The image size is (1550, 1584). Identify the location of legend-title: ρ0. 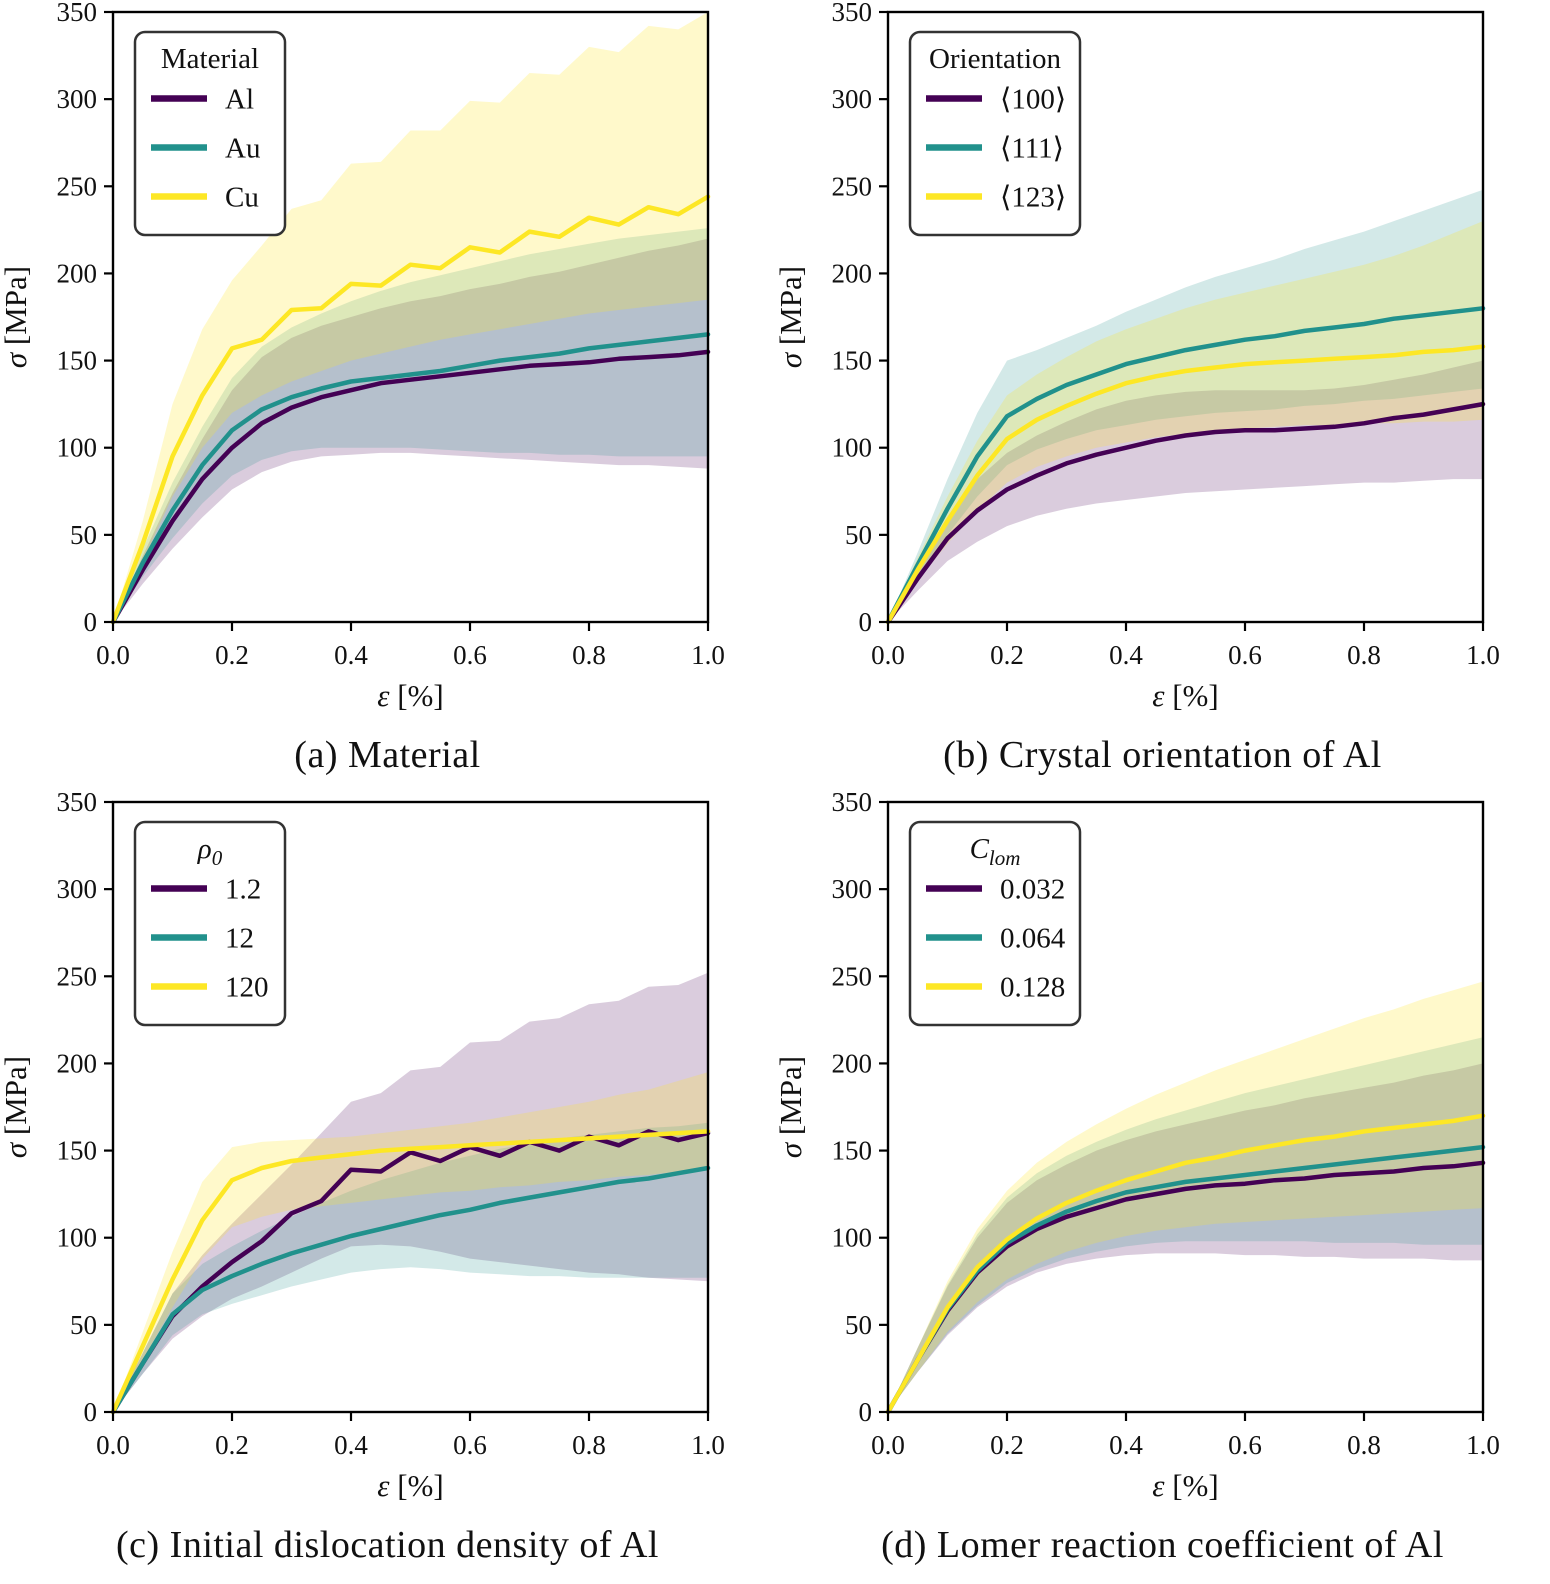
(210, 851).